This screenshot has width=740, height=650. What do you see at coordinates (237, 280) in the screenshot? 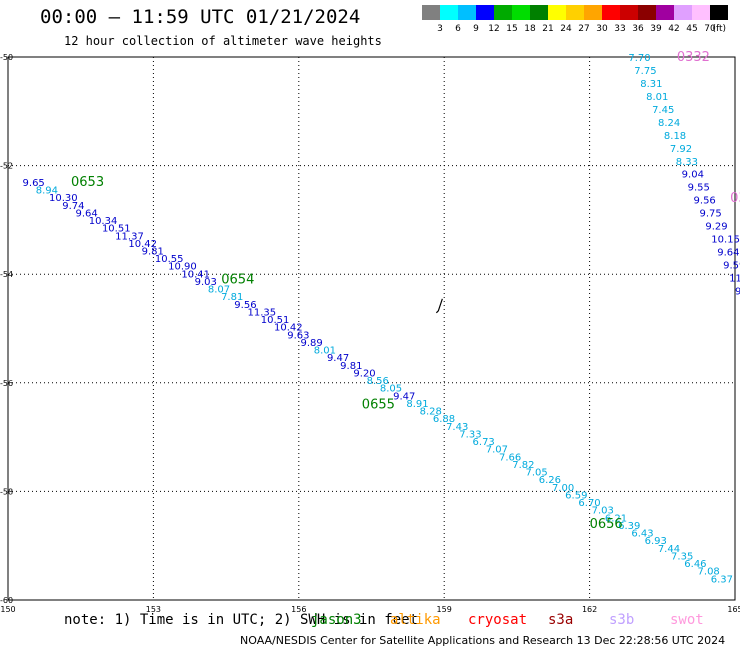
I see `pass-time-label: 0654` at bounding box center [237, 280].